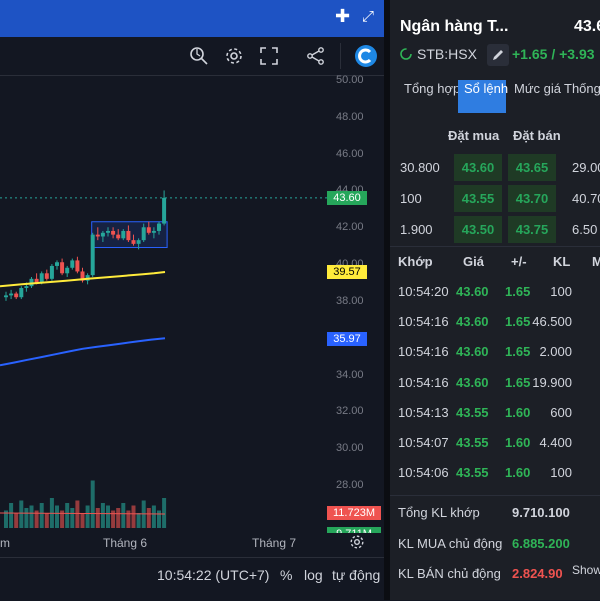  Describe the element at coordinates (366, 56) in the screenshot. I see `logo-icon` at that location.